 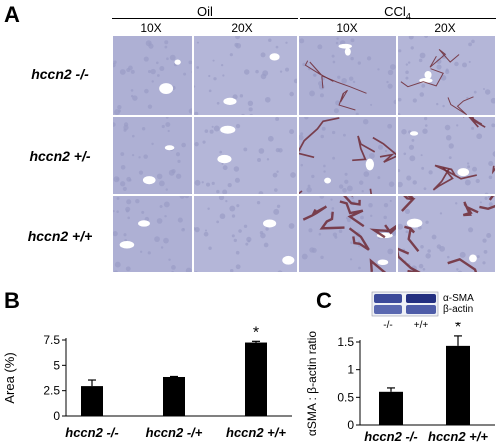 I want to click on y-tick-label: 0.5, so click(x=345, y=397).